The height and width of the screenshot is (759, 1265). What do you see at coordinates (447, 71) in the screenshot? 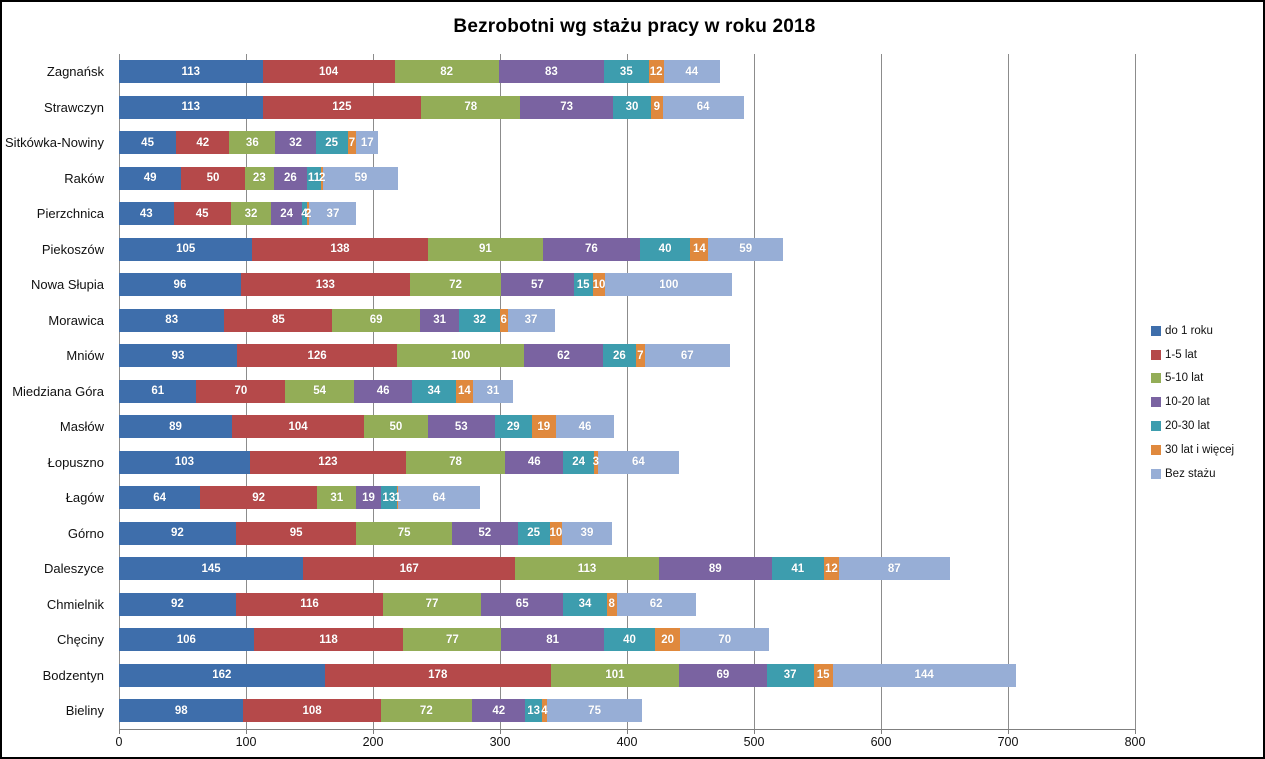
I see `bar-value-label: 82` at bounding box center [447, 71].